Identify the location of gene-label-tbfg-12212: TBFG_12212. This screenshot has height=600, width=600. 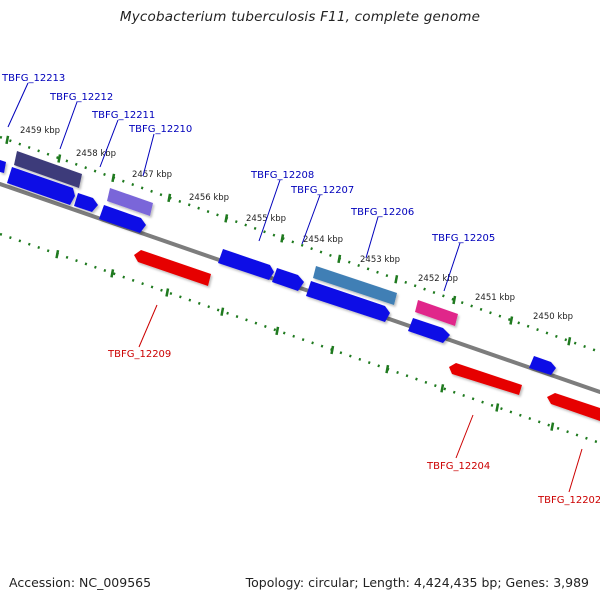
(81, 97).